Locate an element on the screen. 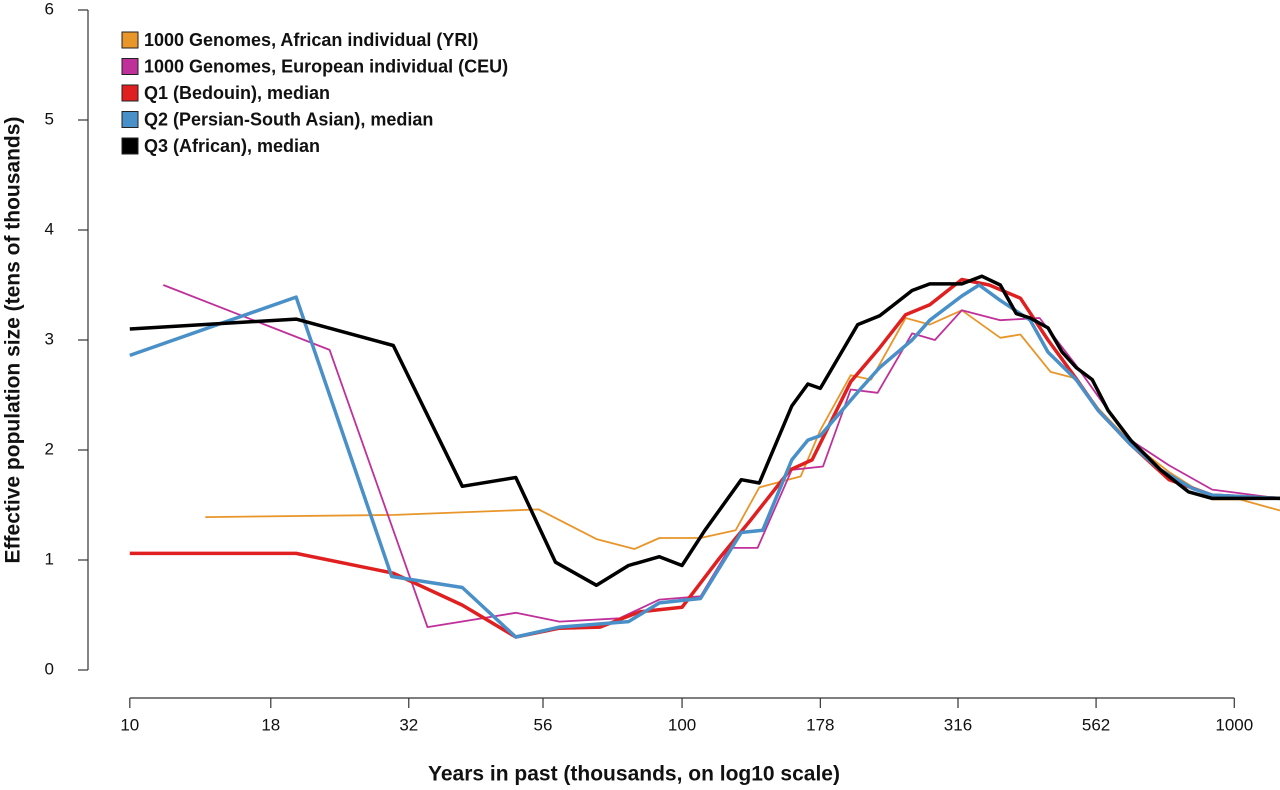  legend-label: Q2 (Persian-South Asian), median is located at coordinates (288, 119).